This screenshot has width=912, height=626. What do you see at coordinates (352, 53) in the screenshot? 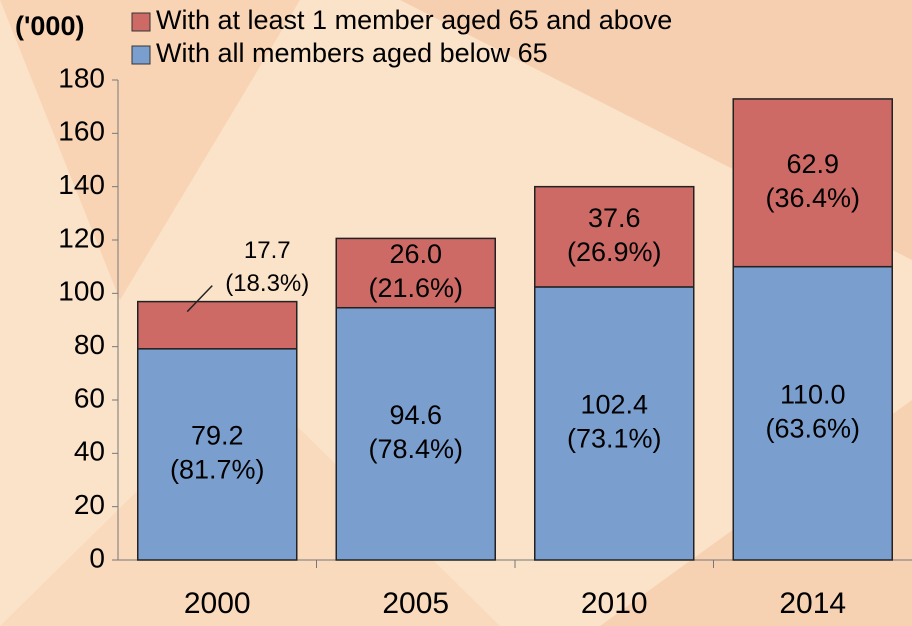
I see `legend-label: With all members aged below 65` at bounding box center [352, 53].